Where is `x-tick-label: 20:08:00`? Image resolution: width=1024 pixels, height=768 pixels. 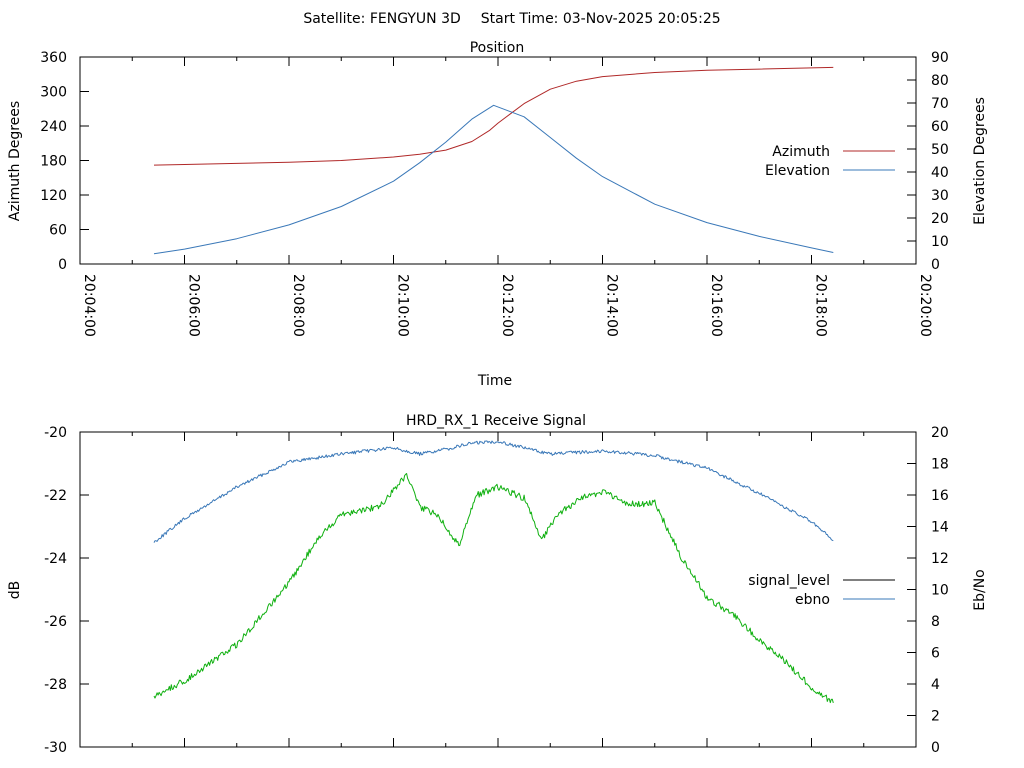
x-tick-label: 20:08:00 is located at coordinates (298, 305).